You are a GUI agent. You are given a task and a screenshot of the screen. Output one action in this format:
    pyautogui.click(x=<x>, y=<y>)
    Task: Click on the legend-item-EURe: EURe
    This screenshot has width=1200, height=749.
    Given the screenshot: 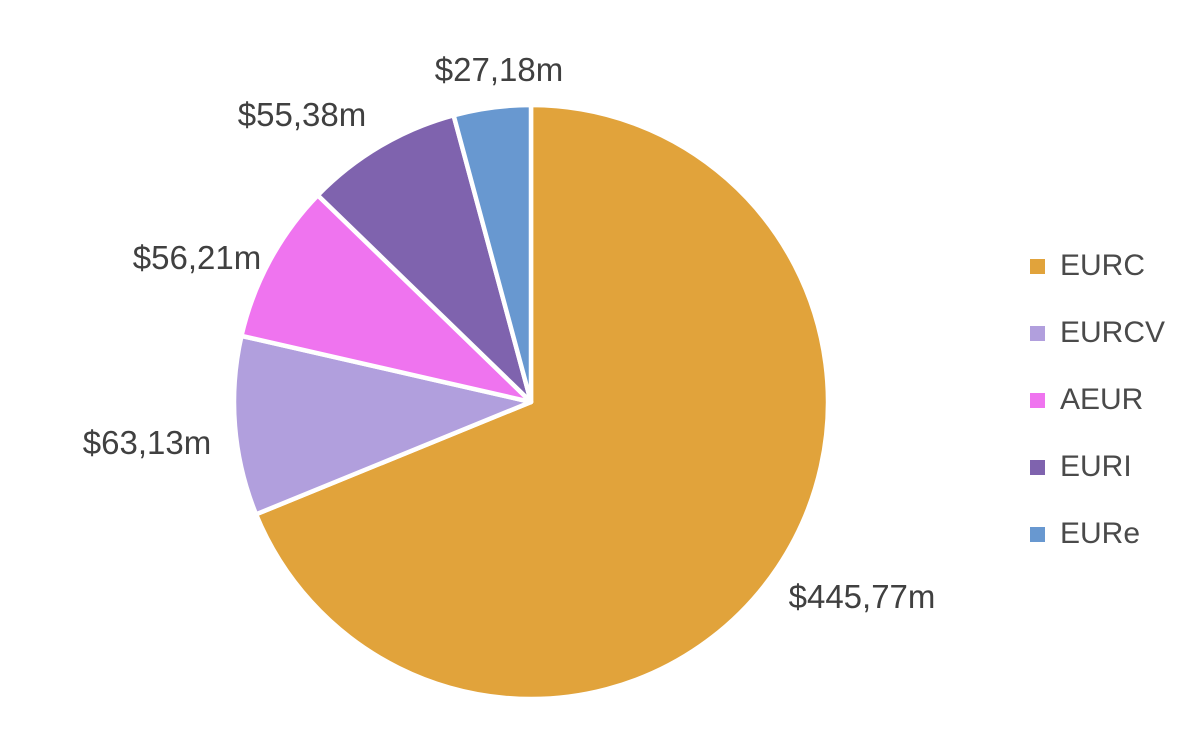 What is the action you would take?
    pyautogui.click(x=1097, y=533)
    